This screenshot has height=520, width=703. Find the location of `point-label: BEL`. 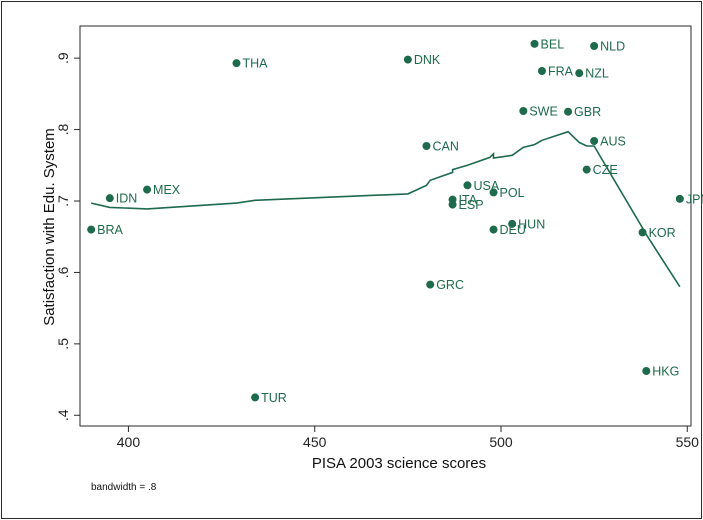

point-label: BEL is located at coordinates (553, 44).